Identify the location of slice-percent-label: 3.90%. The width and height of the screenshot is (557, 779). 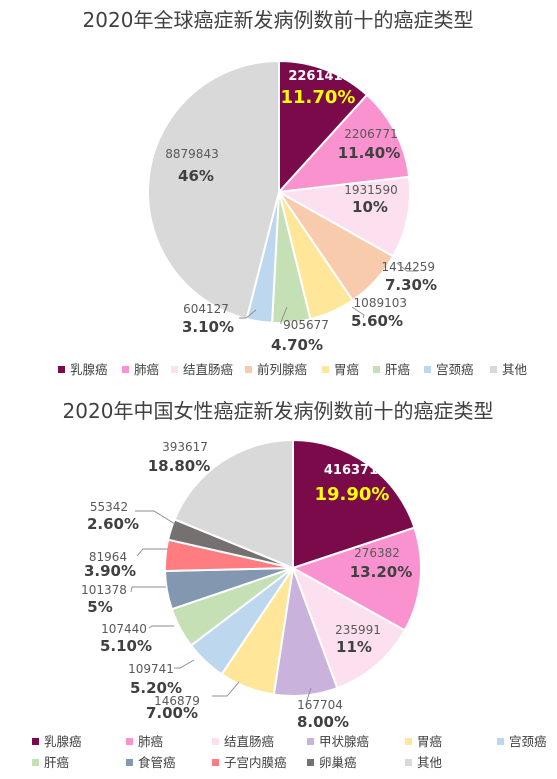
(110, 571).